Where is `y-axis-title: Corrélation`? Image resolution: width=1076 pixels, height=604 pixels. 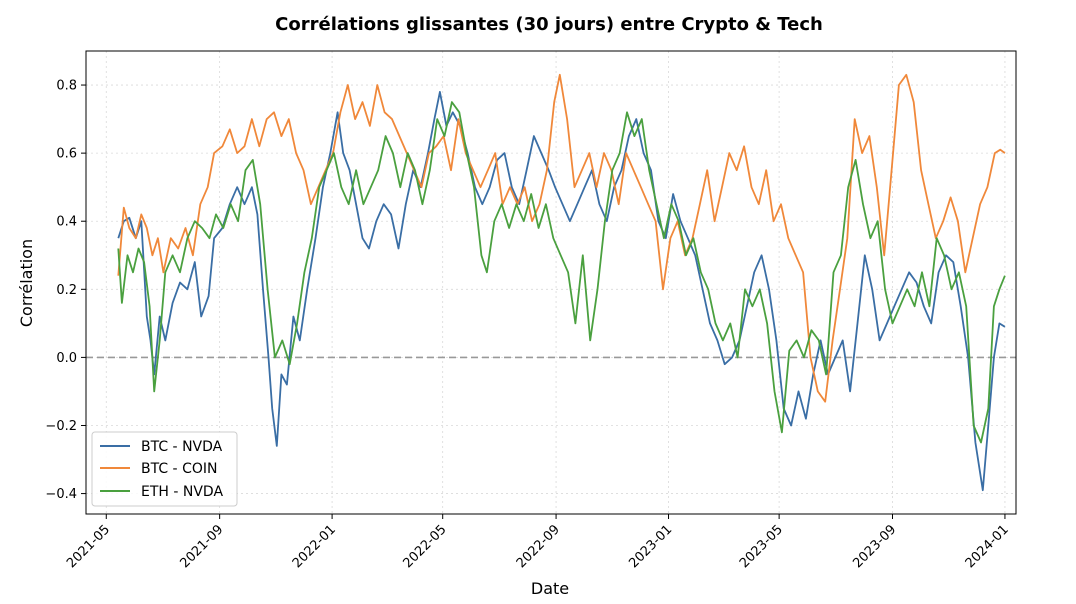 y-axis-title: Corrélation is located at coordinates (26, 283).